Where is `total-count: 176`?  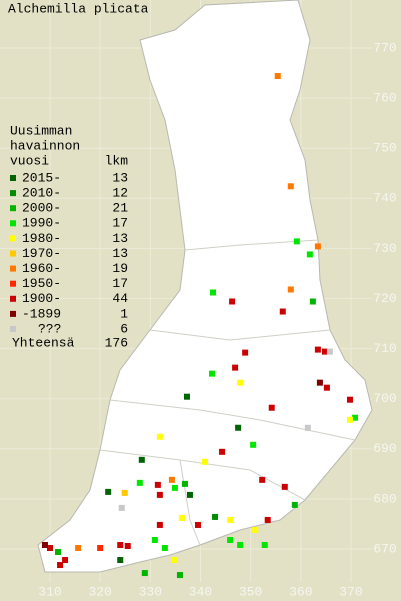 total-count: 176 is located at coordinates (116, 342).